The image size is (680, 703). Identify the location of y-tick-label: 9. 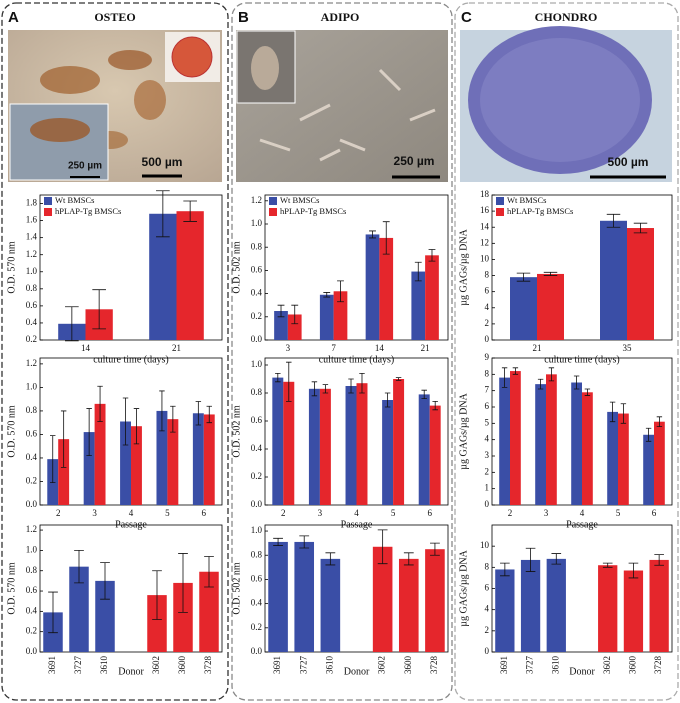
(487, 357).